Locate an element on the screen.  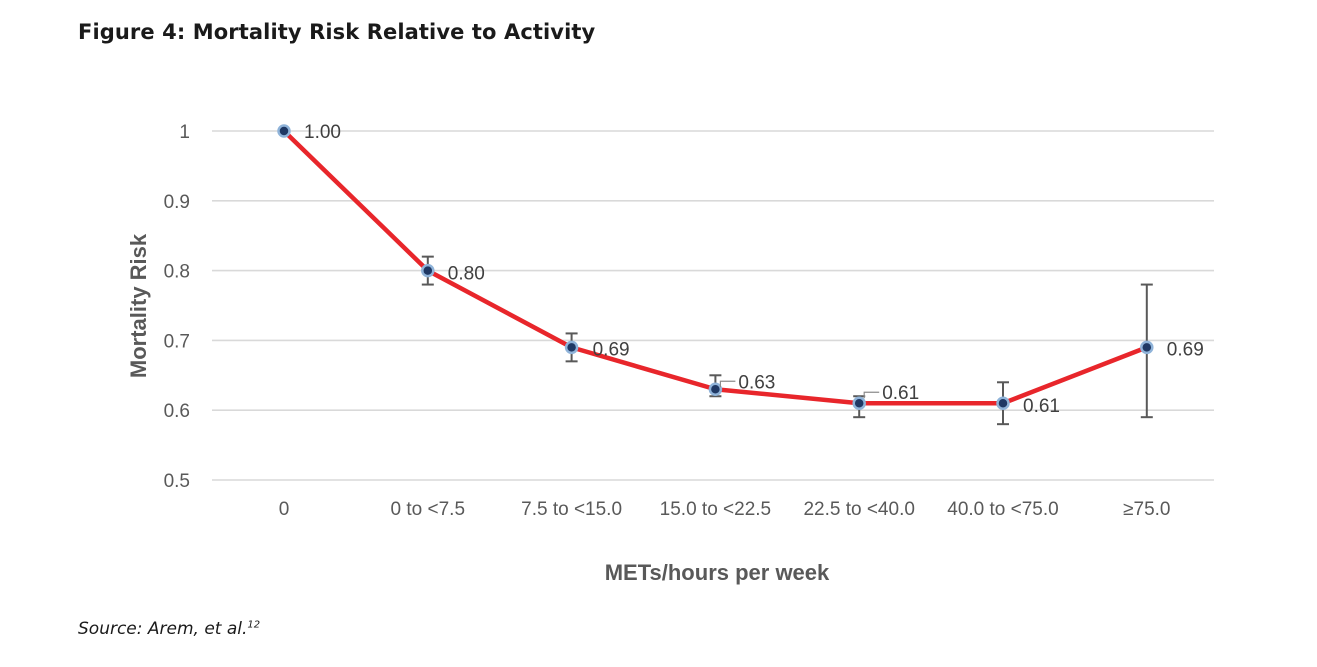
y-tick-label: 1 is located at coordinates (184, 132).